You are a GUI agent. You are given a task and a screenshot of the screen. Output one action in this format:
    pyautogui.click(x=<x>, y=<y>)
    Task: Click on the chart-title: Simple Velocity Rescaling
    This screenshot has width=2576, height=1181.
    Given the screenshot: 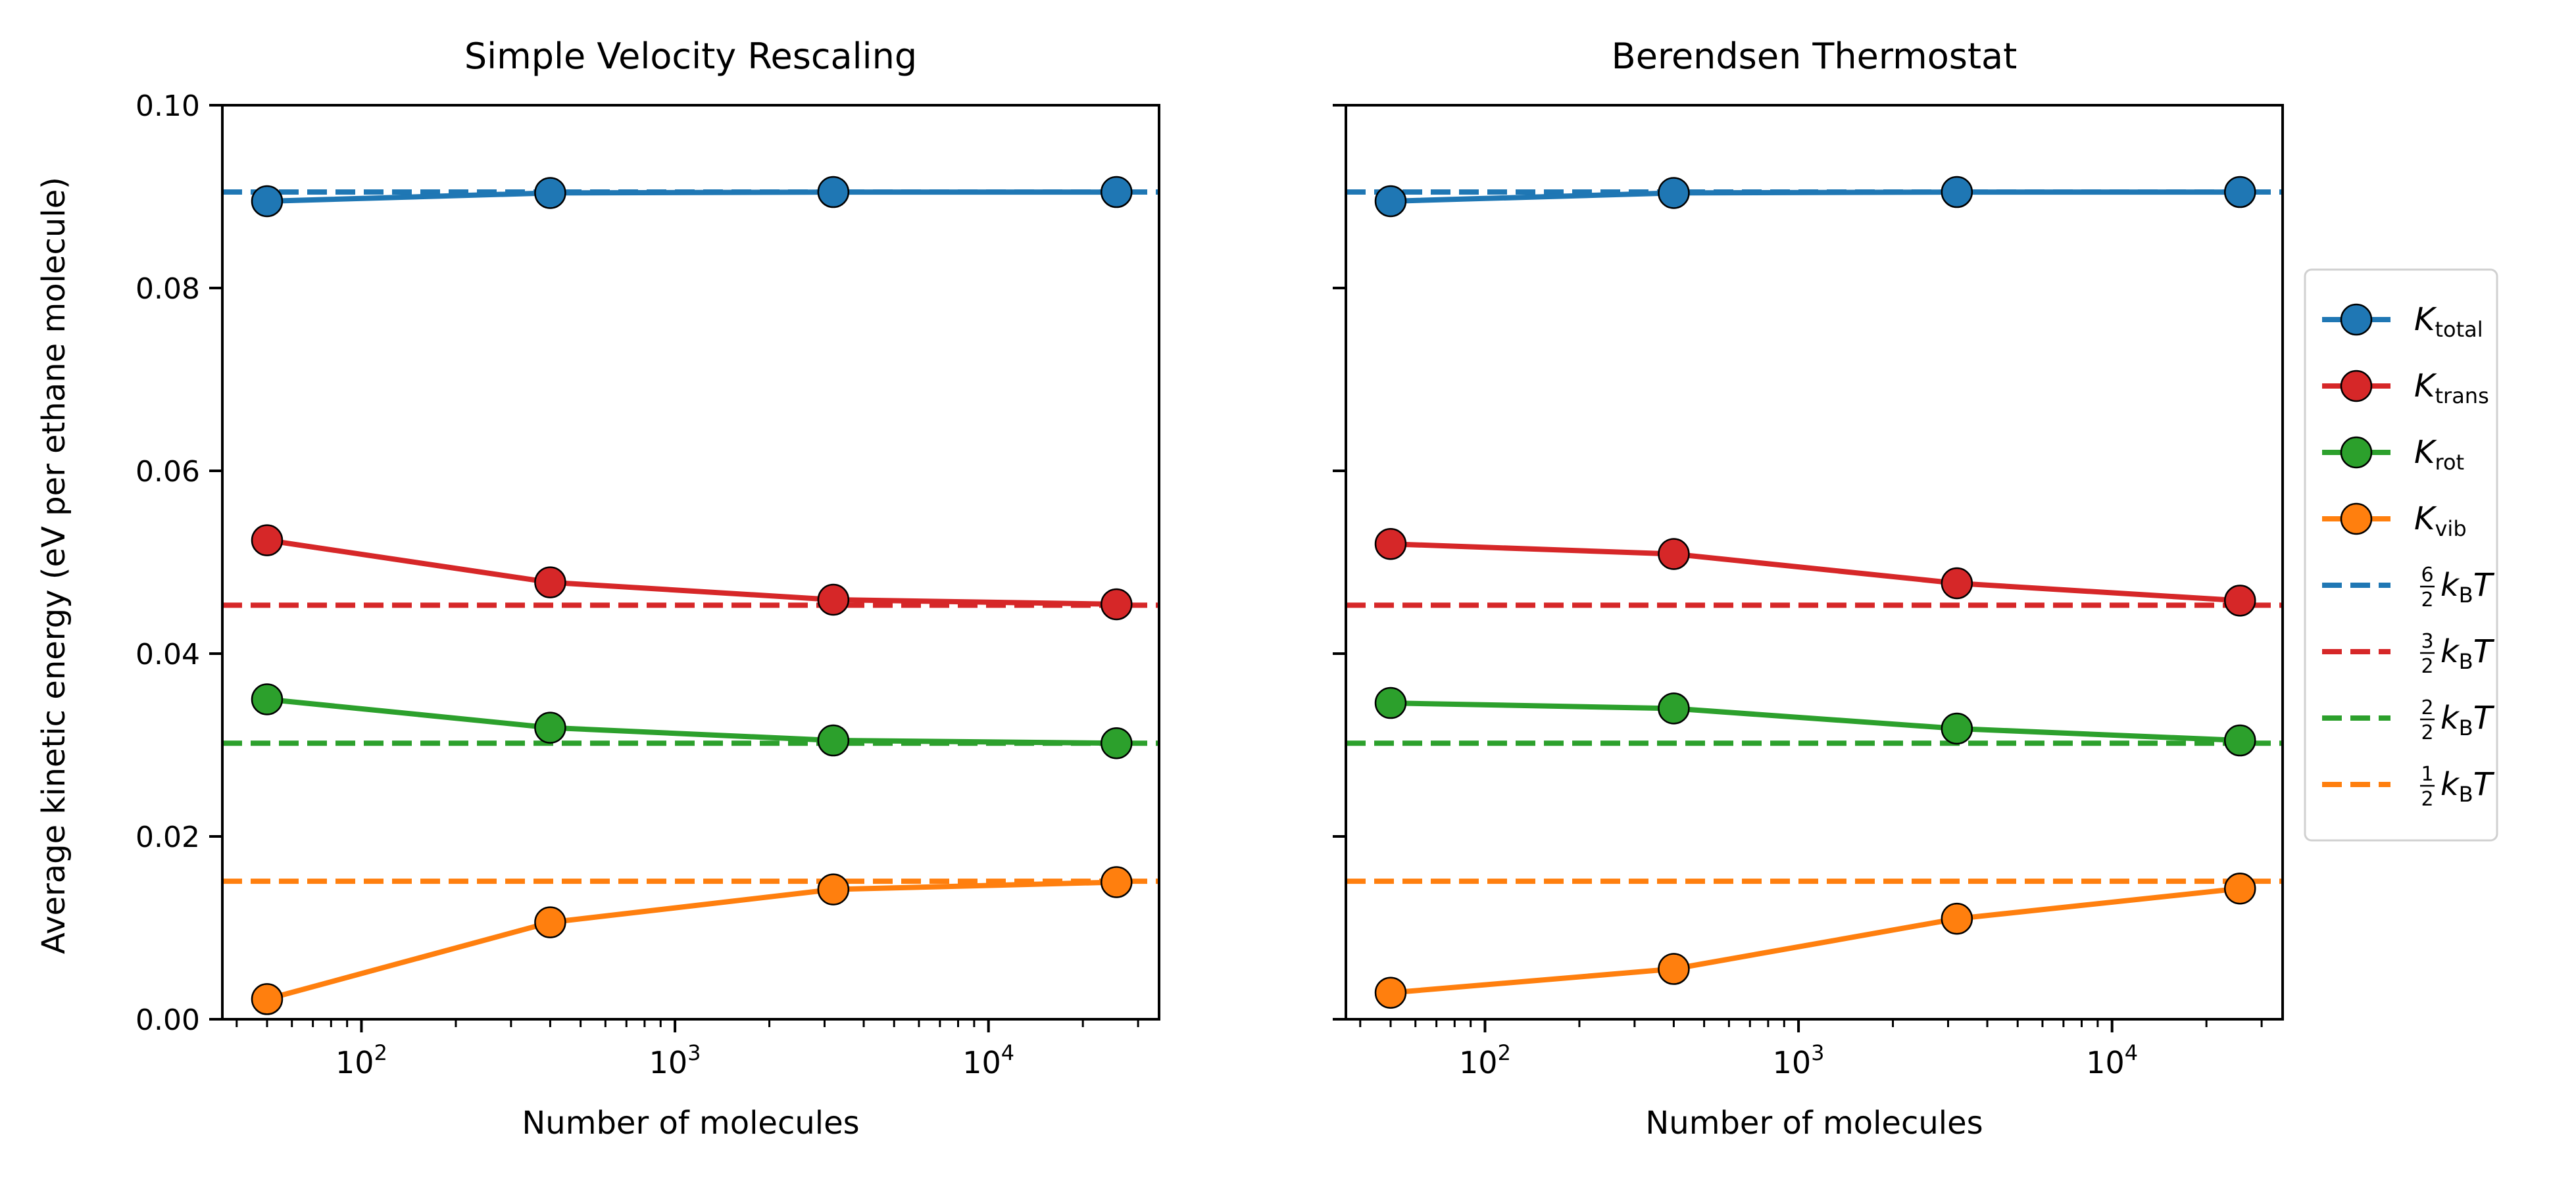 What is the action you would take?
    pyautogui.click(x=690, y=56)
    